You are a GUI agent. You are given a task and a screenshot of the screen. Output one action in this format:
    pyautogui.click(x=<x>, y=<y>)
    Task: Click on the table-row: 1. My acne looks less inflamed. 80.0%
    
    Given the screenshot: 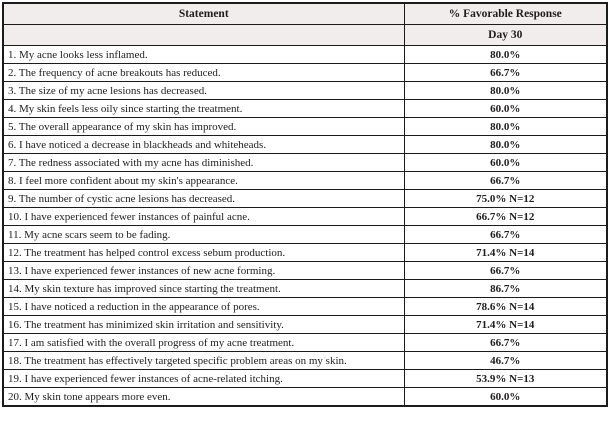 What is the action you would take?
    pyautogui.click(x=305, y=54)
    